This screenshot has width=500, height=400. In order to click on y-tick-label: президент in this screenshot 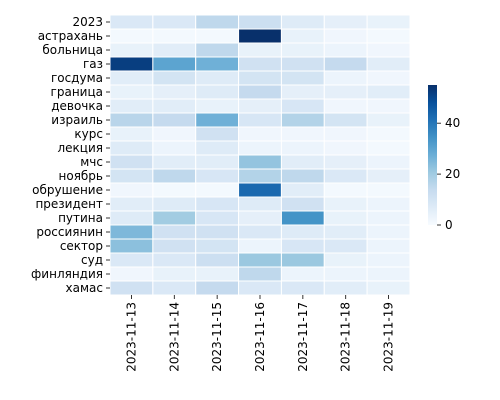, I will do `click(69, 204)`.